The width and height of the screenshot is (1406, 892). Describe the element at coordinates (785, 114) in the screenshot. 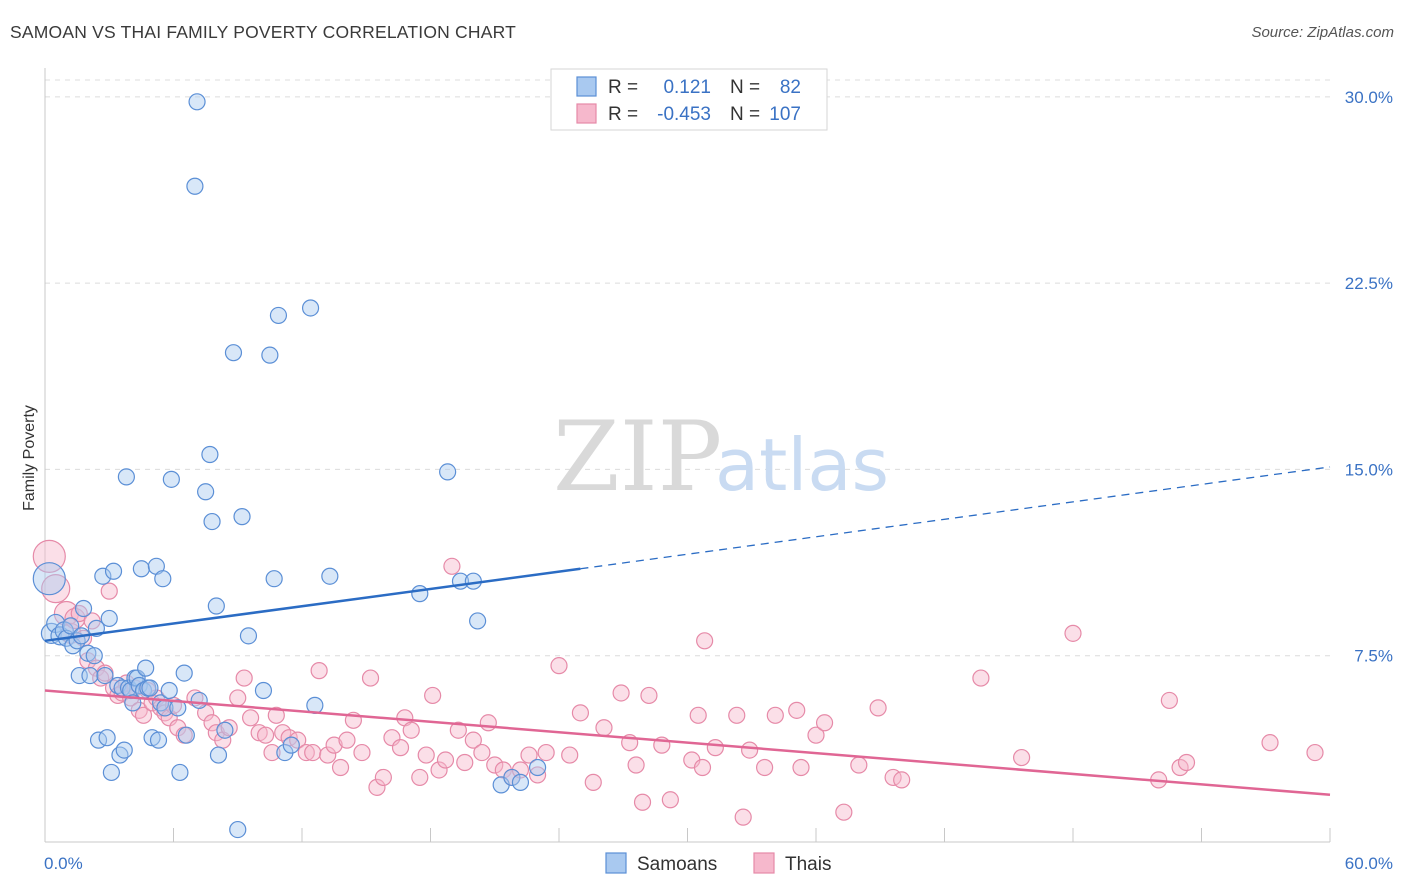

I see `thai-n-value: 107` at that location.